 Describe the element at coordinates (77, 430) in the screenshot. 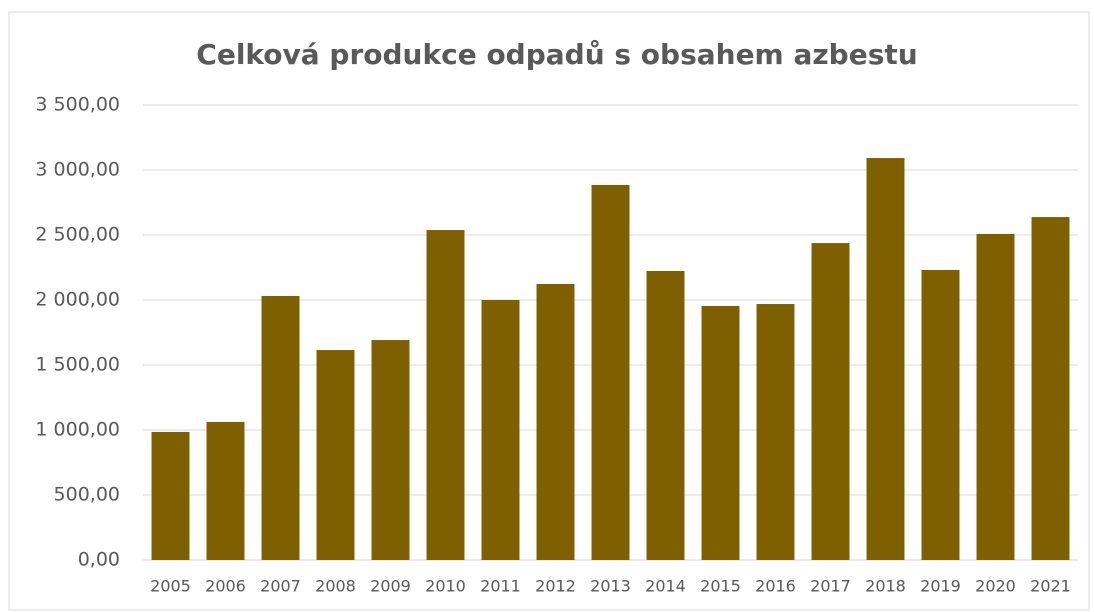

I see `y-tick-label: 1 000,00` at that location.